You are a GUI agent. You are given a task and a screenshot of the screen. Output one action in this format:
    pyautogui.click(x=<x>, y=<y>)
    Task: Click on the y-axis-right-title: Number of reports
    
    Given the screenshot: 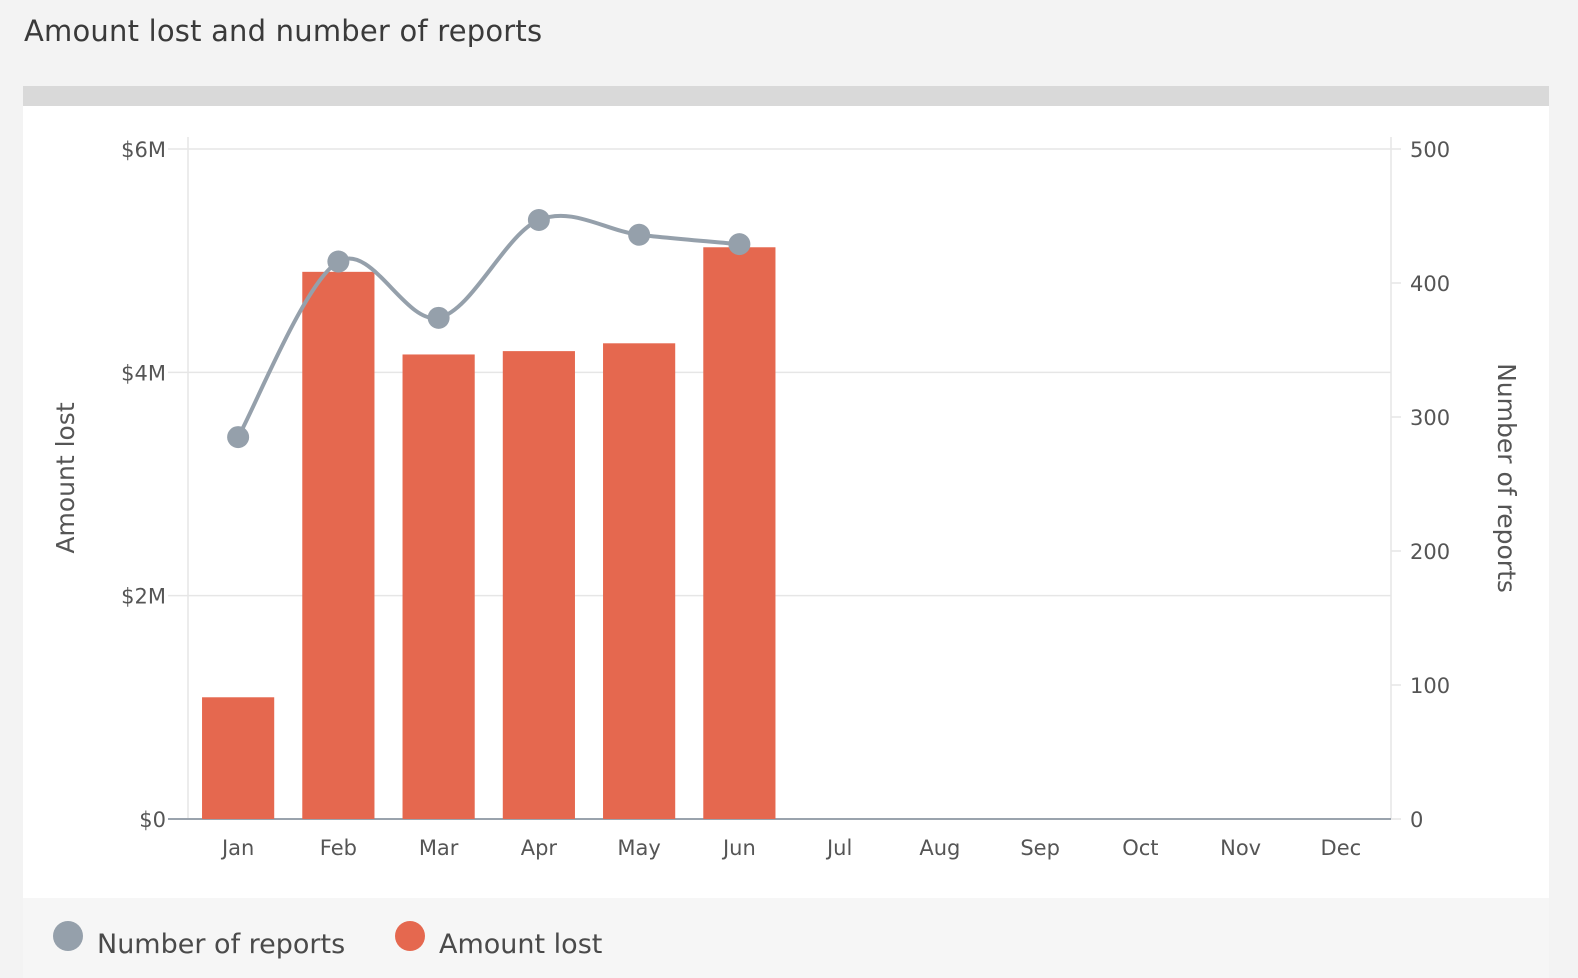 What is the action you would take?
    pyautogui.click(x=1506, y=478)
    